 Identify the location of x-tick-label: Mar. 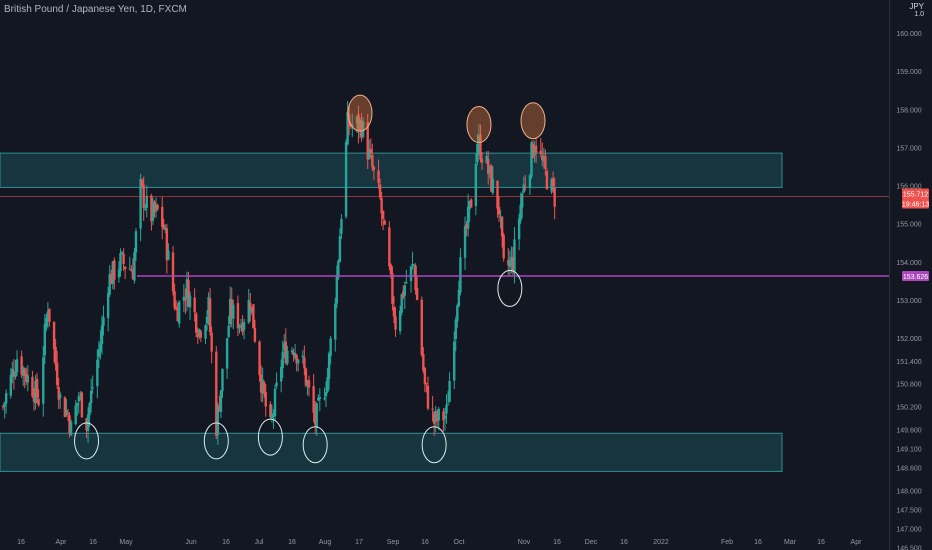
(790, 542).